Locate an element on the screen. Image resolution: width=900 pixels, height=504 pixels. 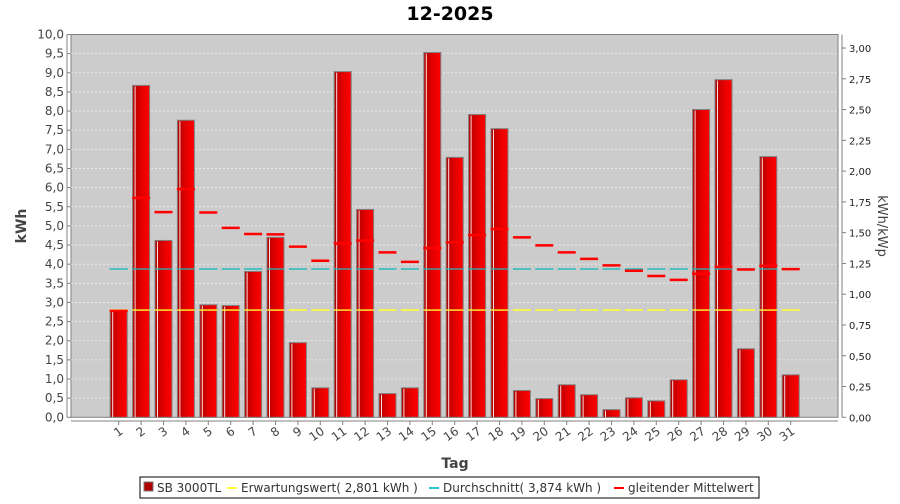
y-tick-label: 7,0 is located at coordinates (54, 149).